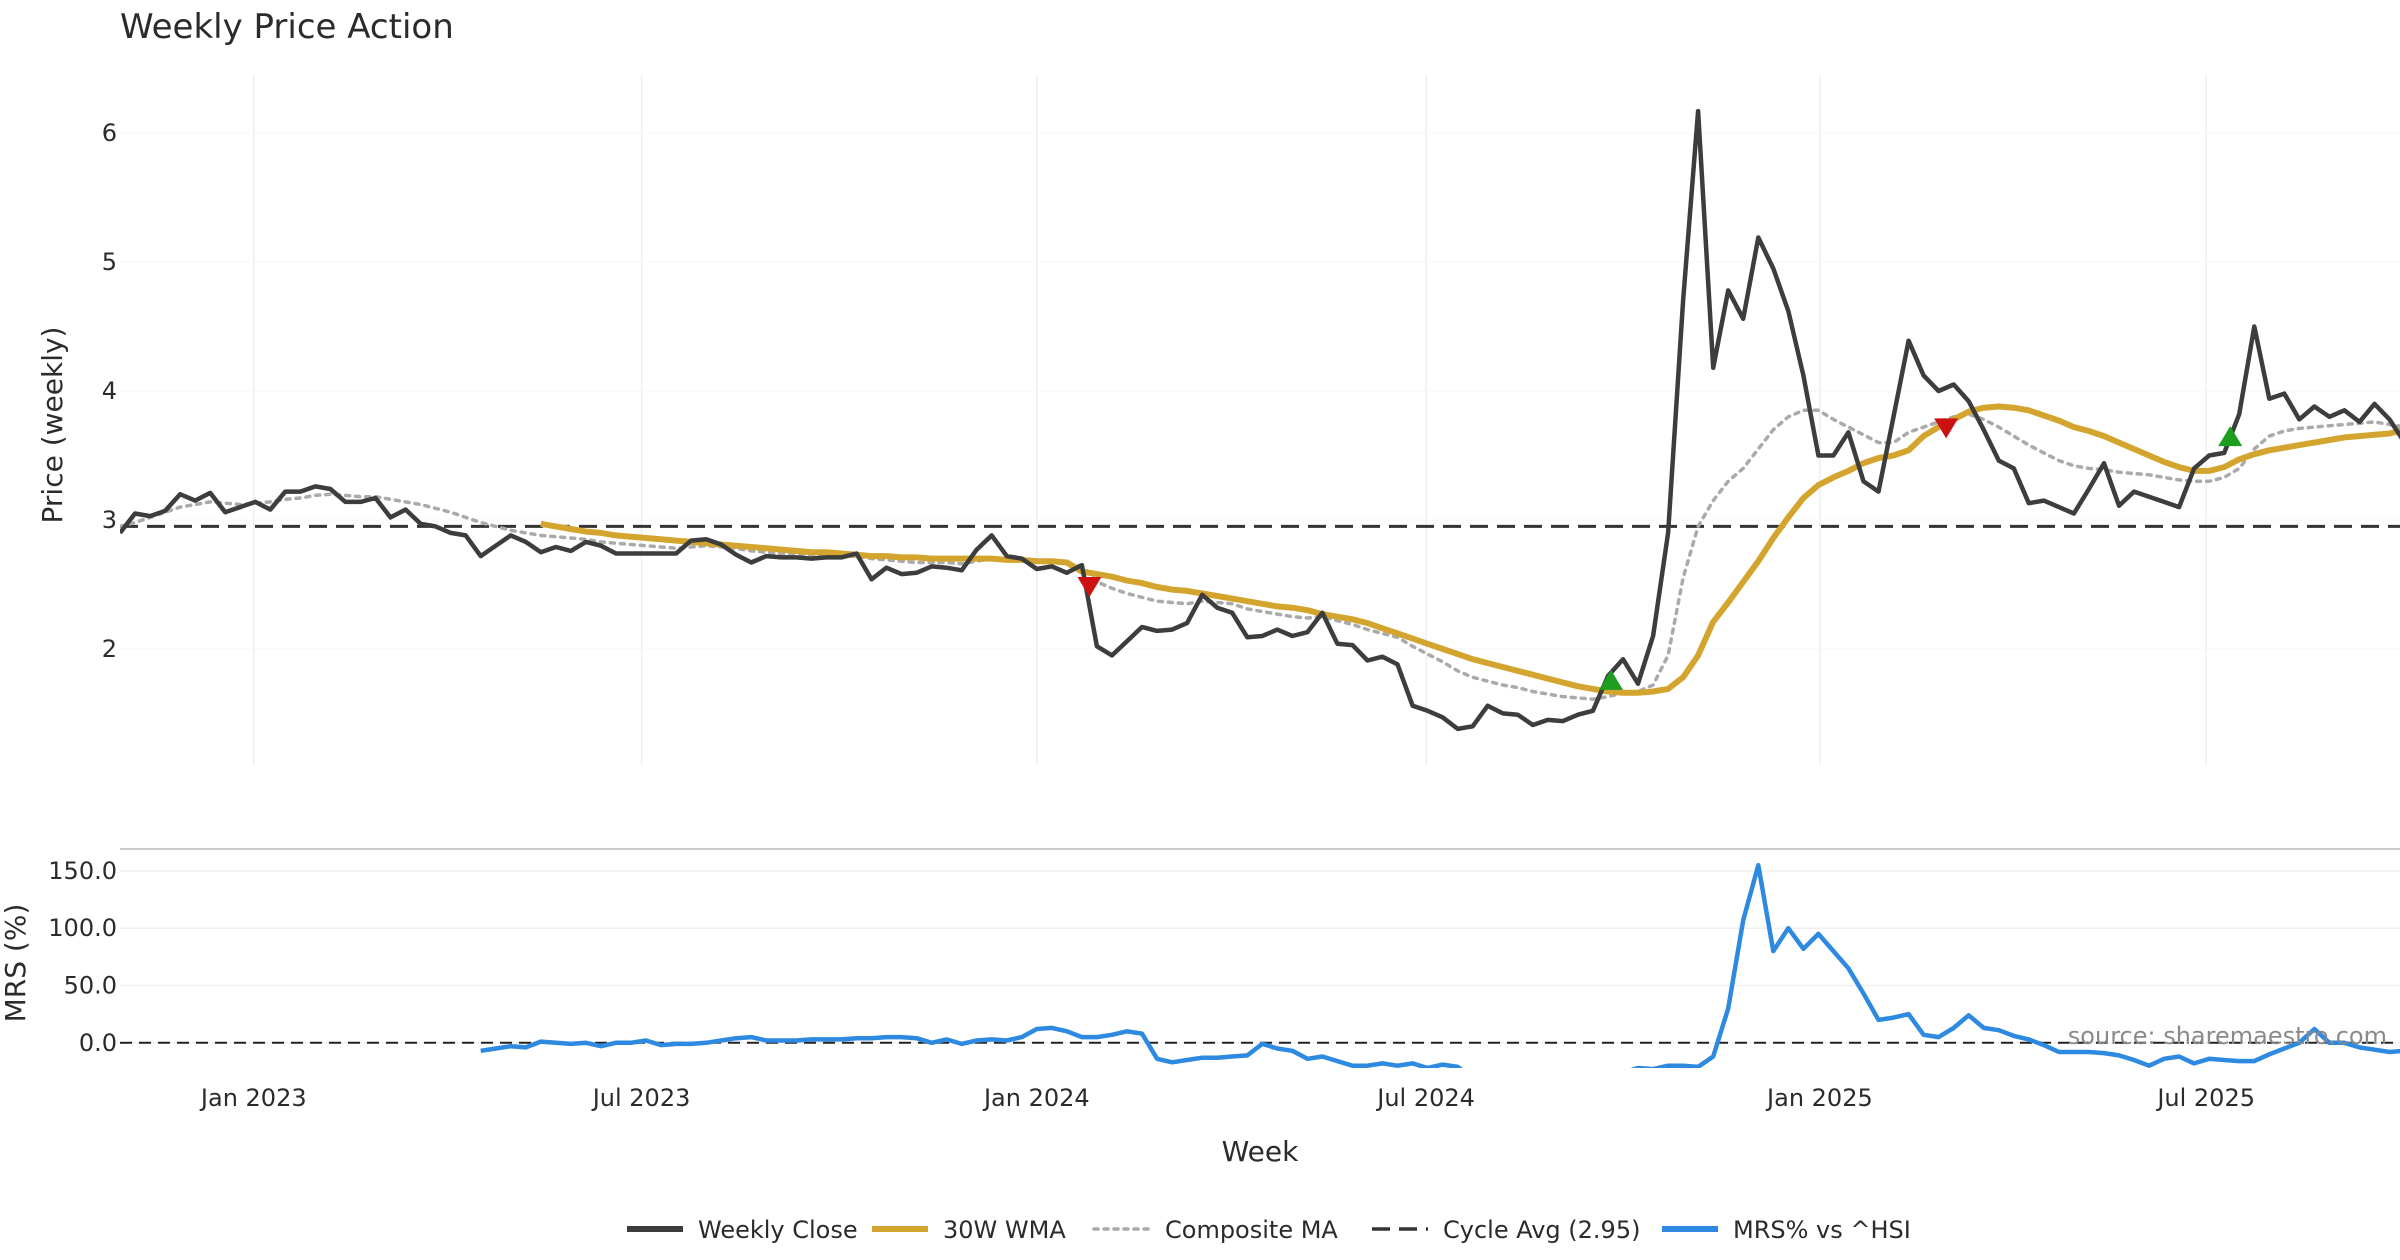 This screenshot has height=1260, width=2400. I want to click on legend-label: Weekly Close, so click(778, 1230).